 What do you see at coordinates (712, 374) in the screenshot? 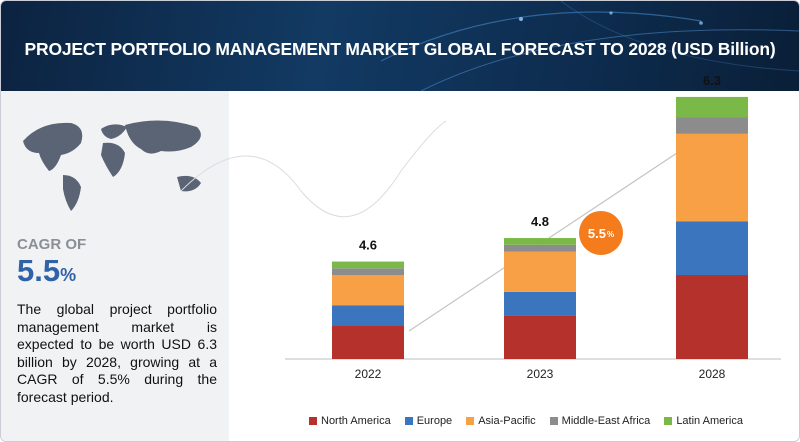
I see `x-tick-label-2028: 2028` at bounding box center [712, 374].